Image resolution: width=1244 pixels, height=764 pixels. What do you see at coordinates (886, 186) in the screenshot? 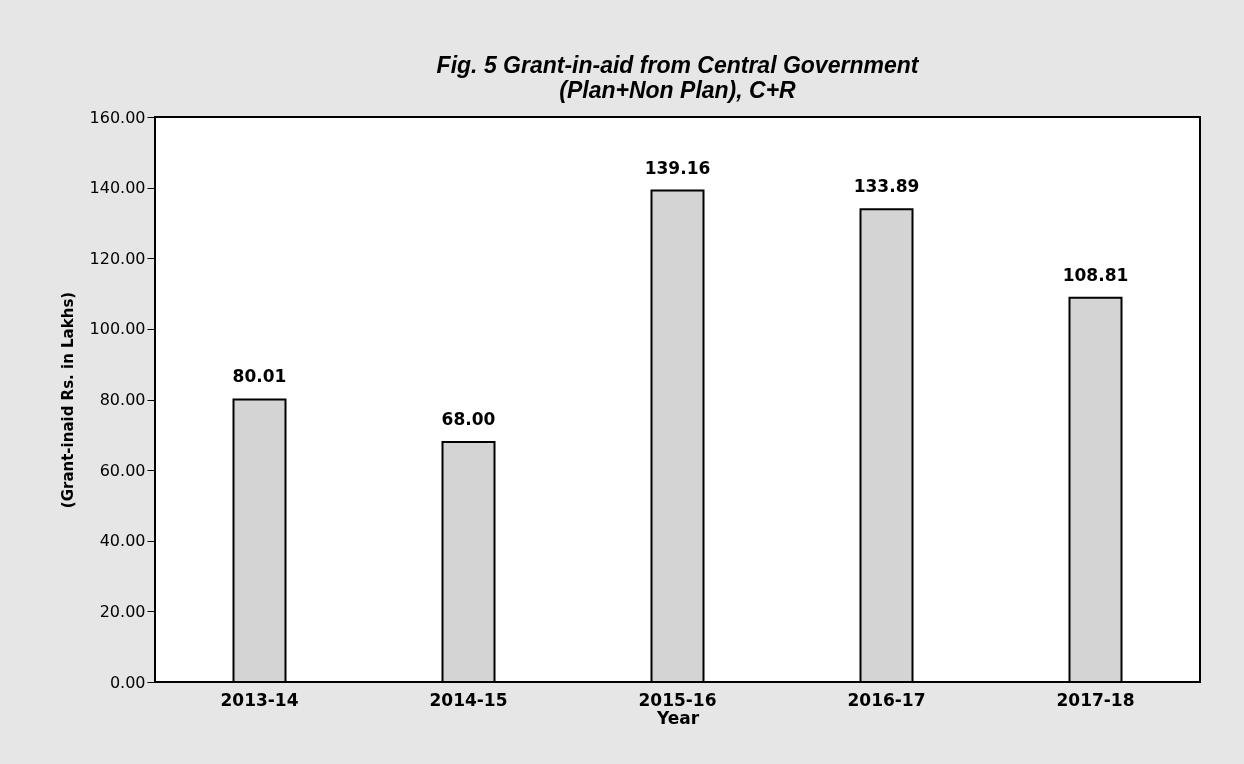
I see `data-label: 133.89` at bounding box center [886, 186].